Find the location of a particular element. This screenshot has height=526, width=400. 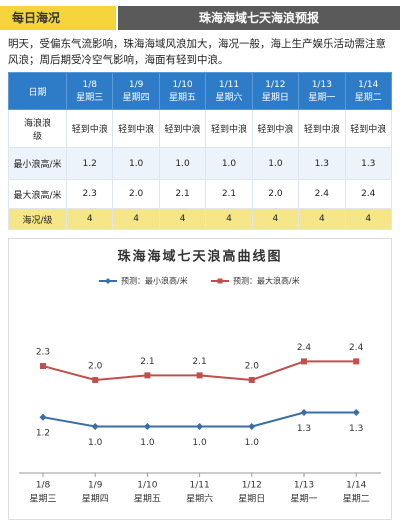

row-label-text: 海况/级 is located at coordinates (37, 220).